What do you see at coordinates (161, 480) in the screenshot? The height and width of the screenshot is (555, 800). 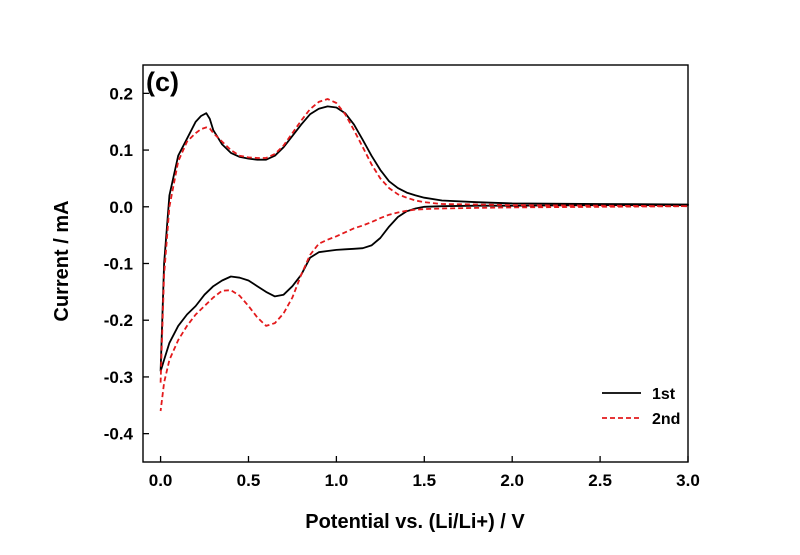 I see `x-tick-label: 0.0` at bounding box center [161, 480].